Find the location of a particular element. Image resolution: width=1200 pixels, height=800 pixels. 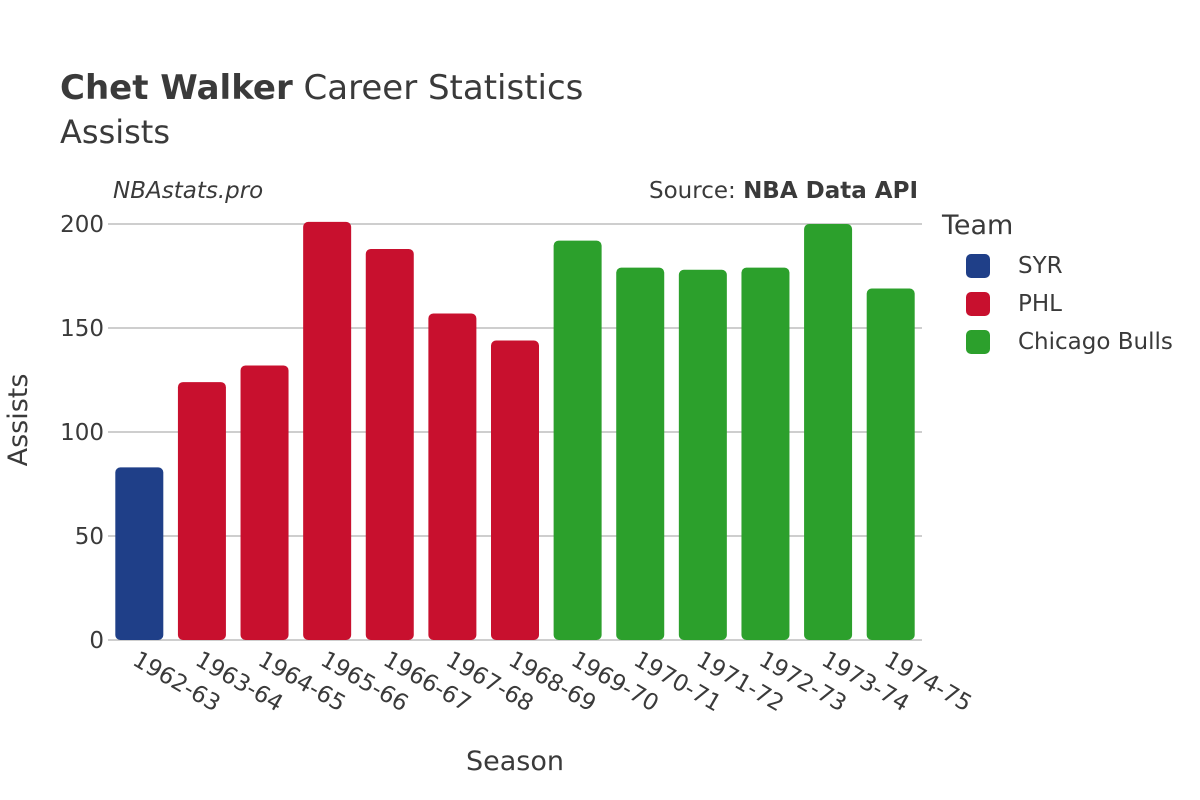

legend-label-chicago-bulls: Chicago Bulls is located at coordinates (1095, 342).